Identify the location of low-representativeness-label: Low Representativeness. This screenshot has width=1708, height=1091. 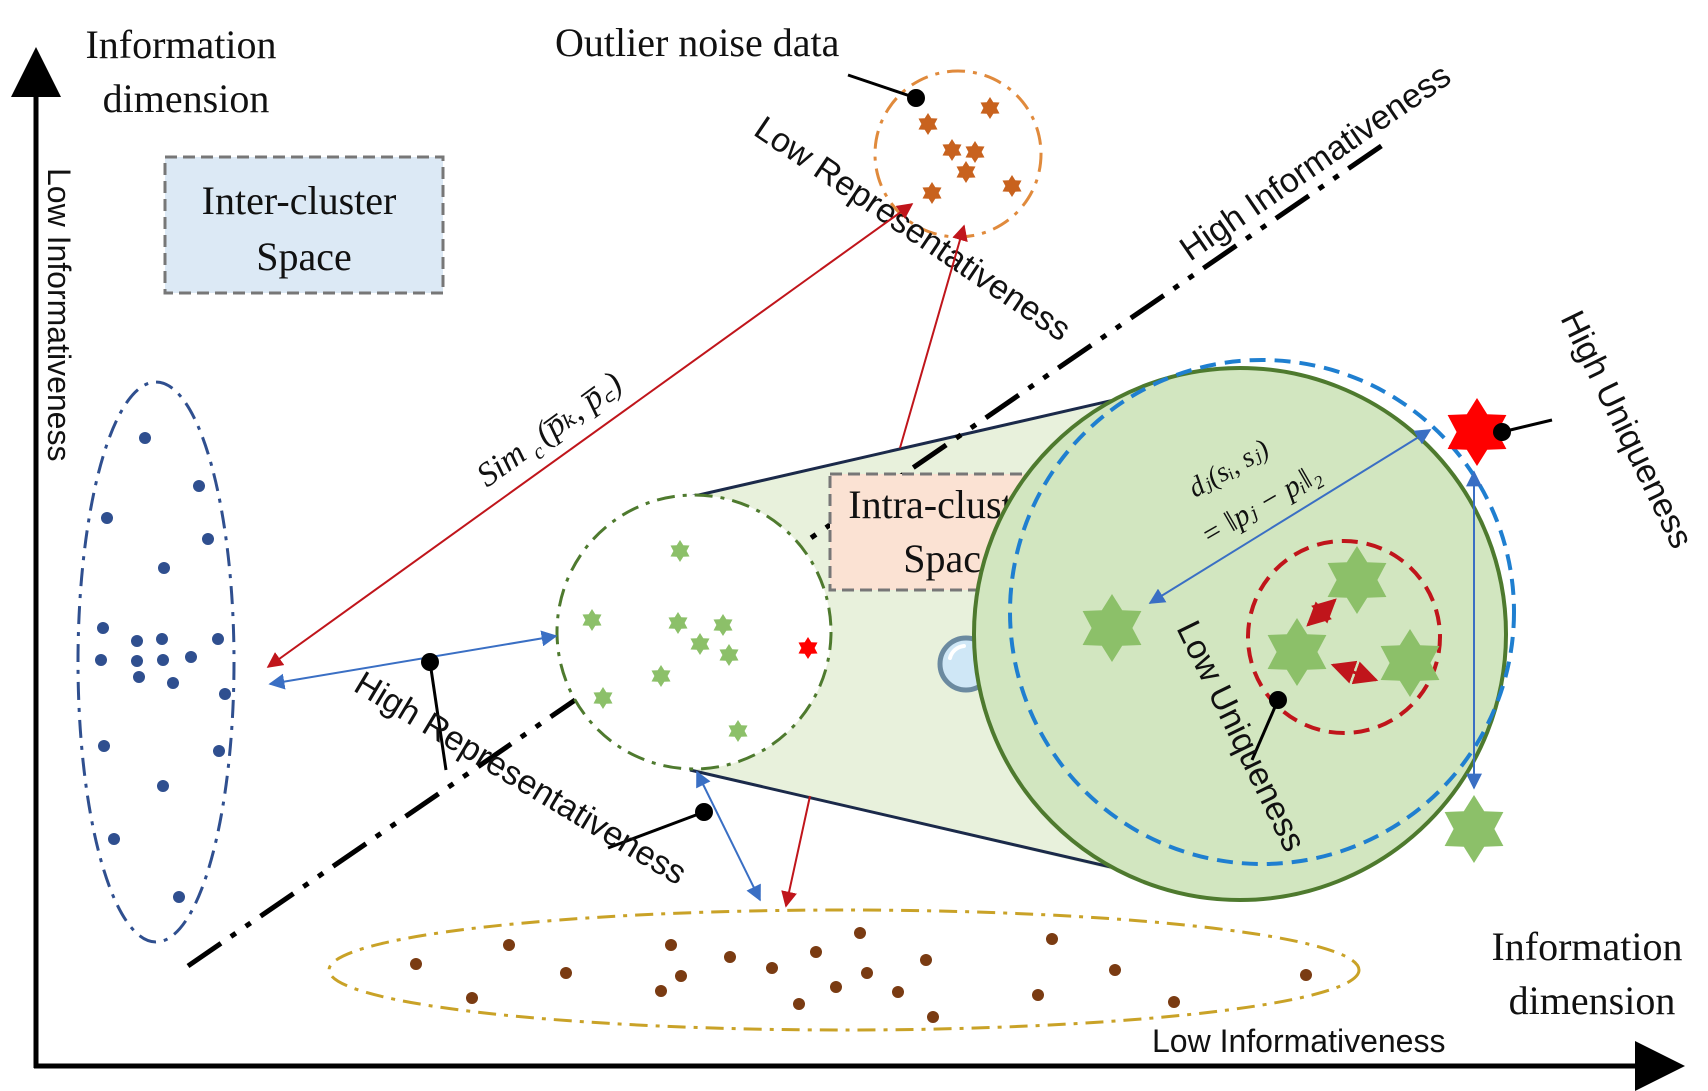
(913, 229).